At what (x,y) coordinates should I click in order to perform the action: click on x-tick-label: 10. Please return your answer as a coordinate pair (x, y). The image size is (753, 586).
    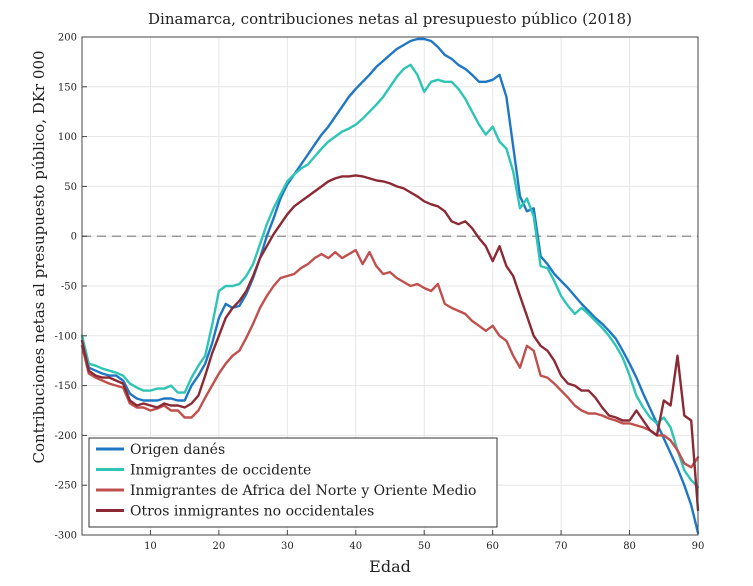
    Looking at the image, I should click on (150, 546).